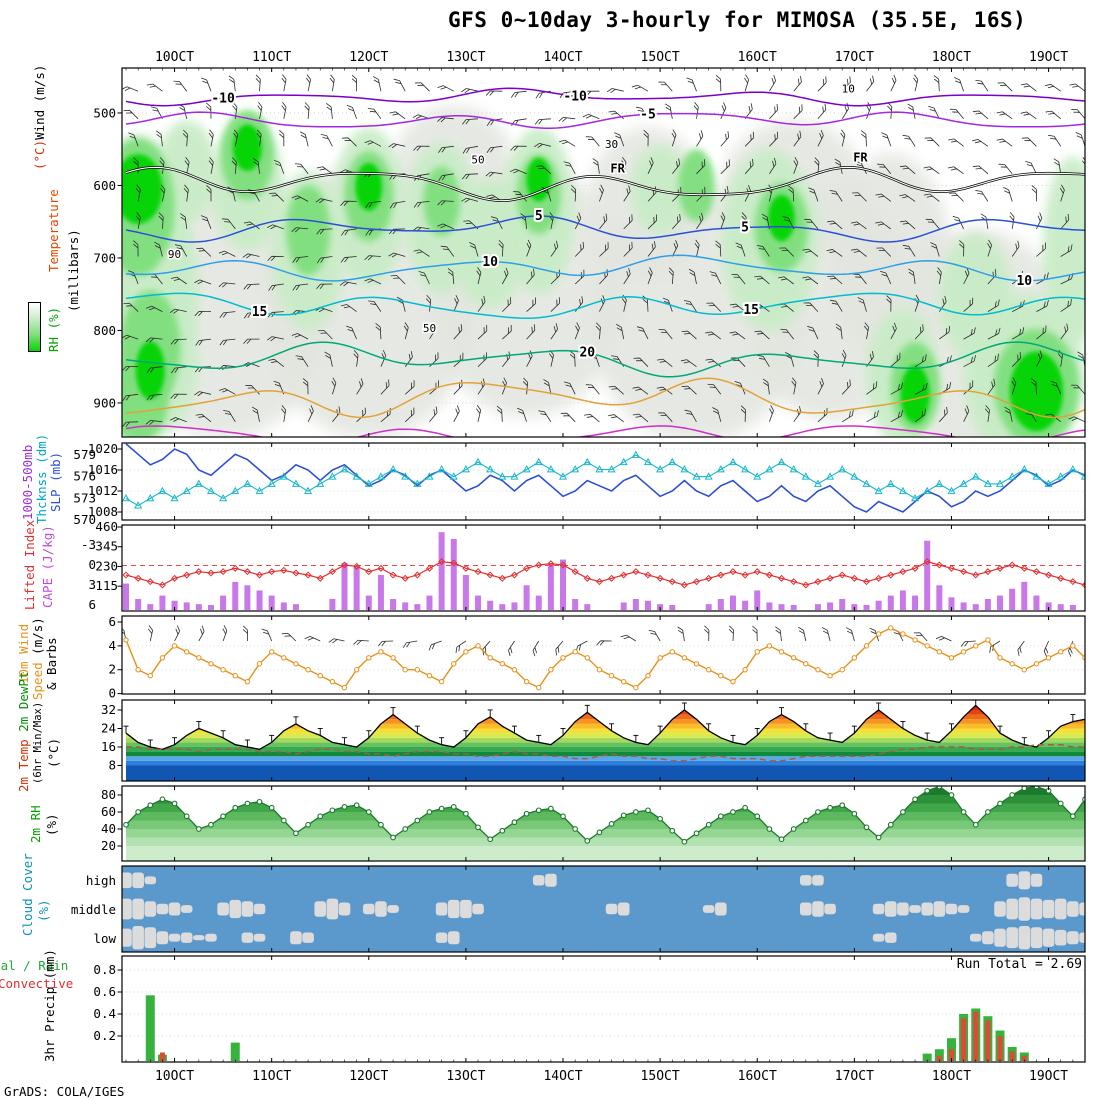 The image size is (1100, 1100). Describe the element at coordinates (23, 761) in the screenshot. I see `p5-label-temp: 2m Temp` at that location.